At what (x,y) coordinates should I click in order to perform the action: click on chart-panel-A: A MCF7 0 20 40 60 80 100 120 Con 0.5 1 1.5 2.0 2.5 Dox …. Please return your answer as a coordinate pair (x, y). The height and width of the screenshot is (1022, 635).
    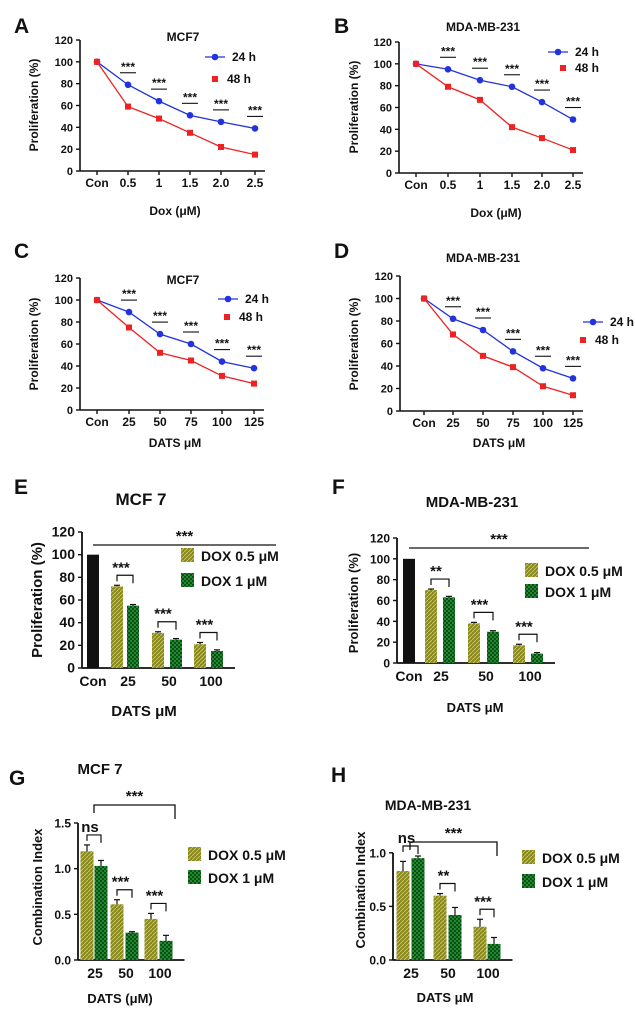
    Looking at the image, I should click on (139, 116).